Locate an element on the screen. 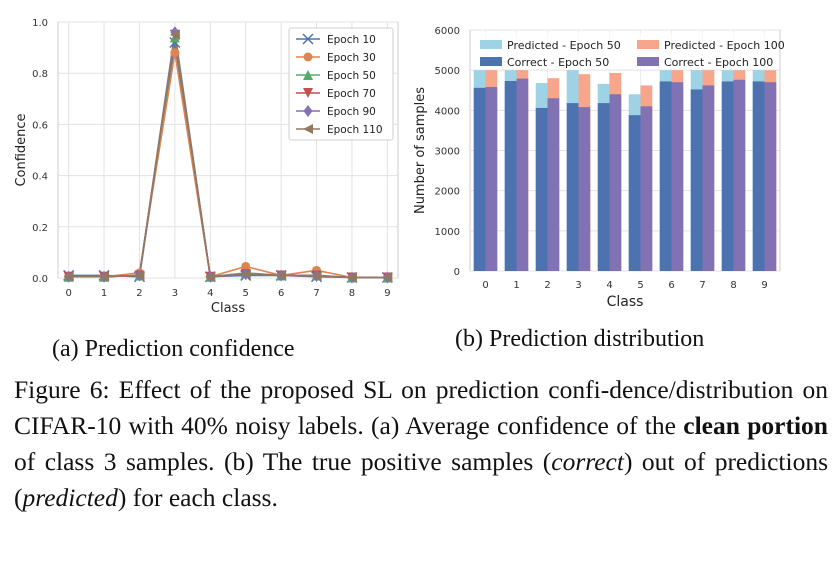 This screenshot has height=576, width=839. xtick-label-a: 7 is located at coordinates (316, 293).